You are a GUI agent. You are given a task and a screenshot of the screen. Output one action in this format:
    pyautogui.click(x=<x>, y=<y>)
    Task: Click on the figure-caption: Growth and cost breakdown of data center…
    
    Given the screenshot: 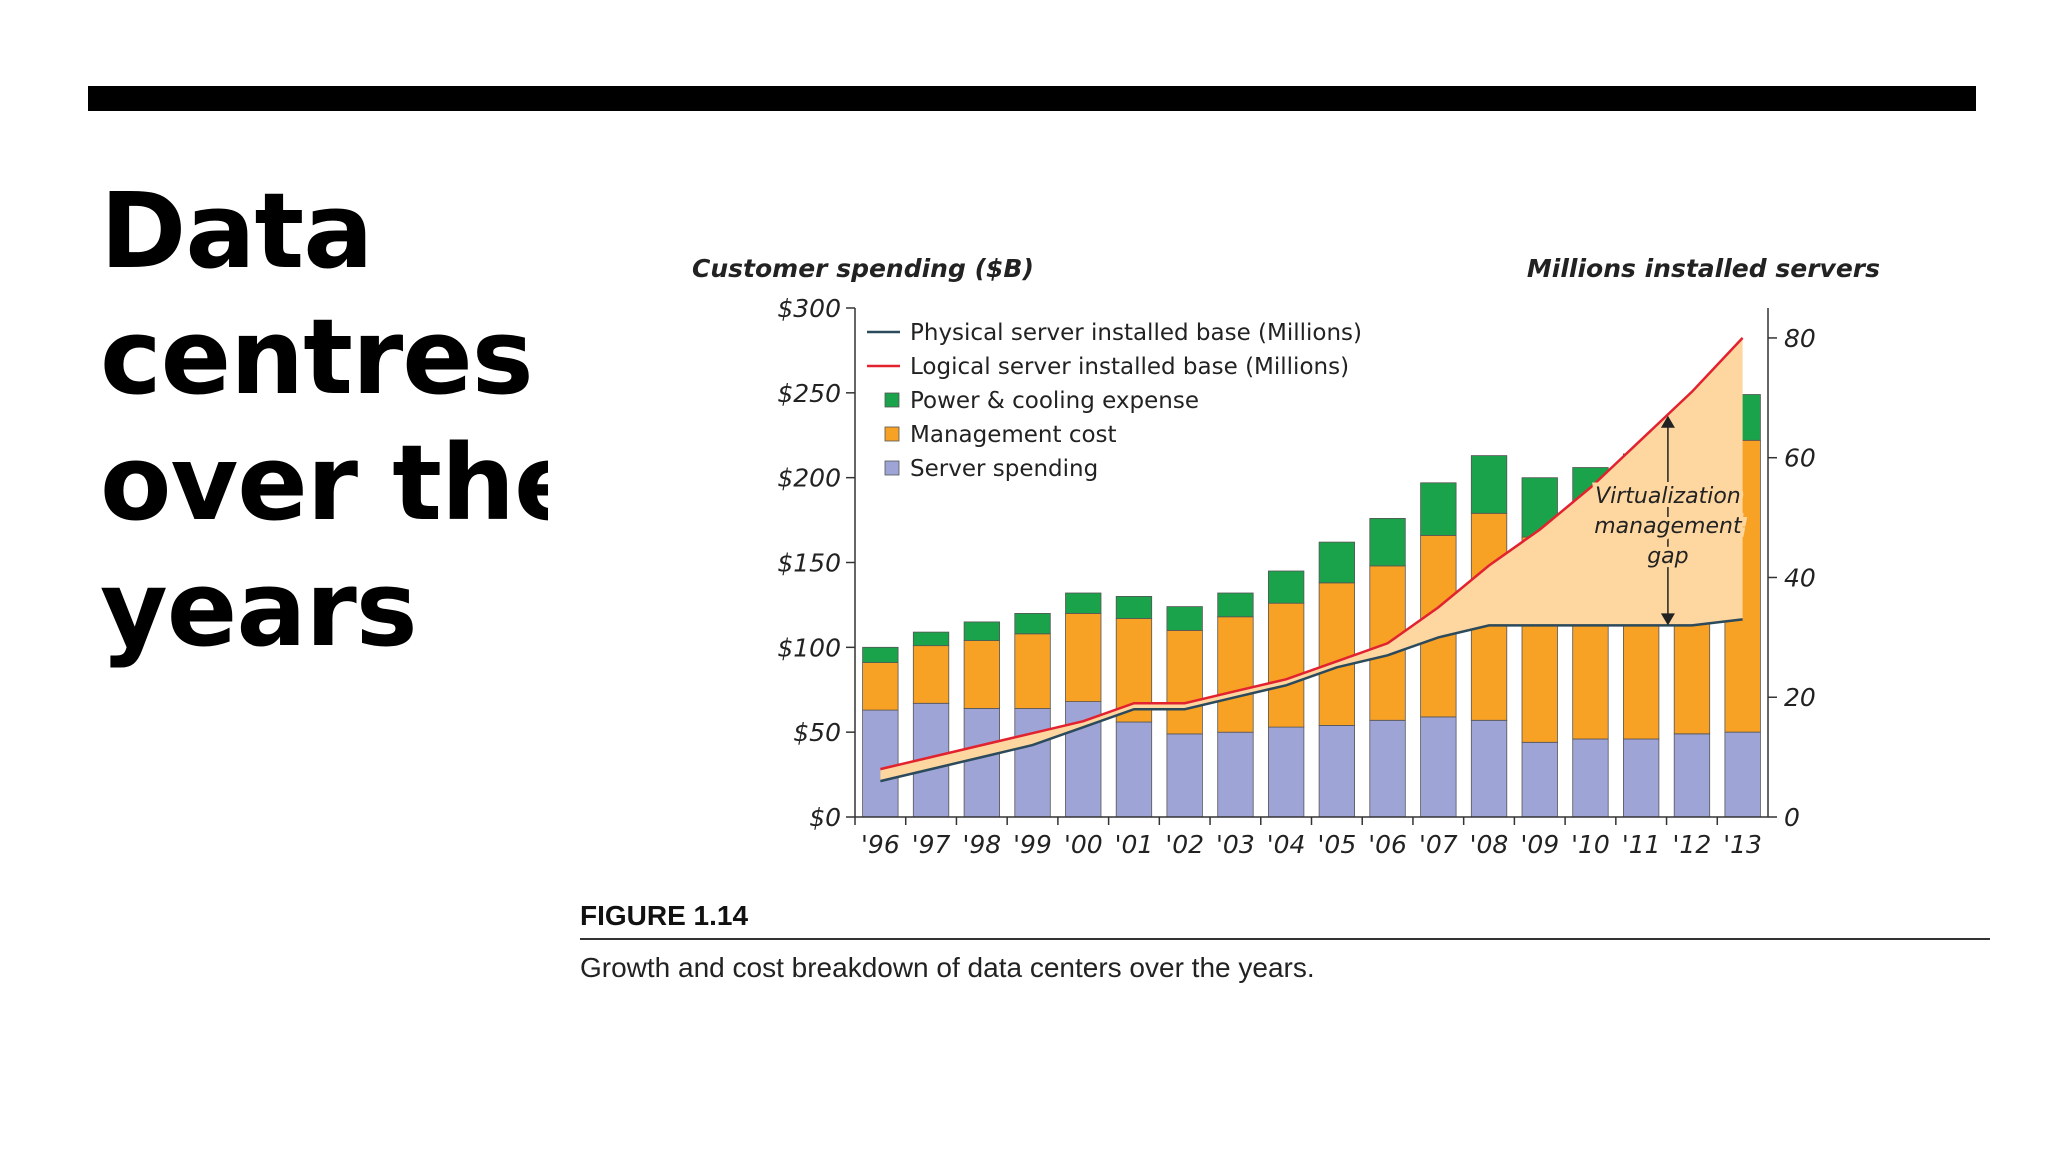 What is the action you would take?
    pyautogui.click(x=947, y=967)
    